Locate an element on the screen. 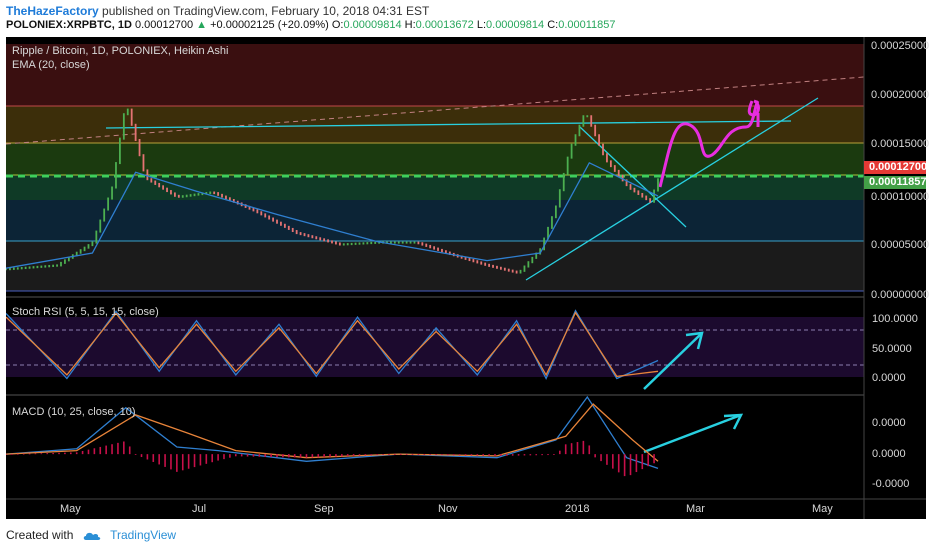 Image resolution: width=932 pixels, height=550 pixels. zone-olive is located at coordinates (435, 159).